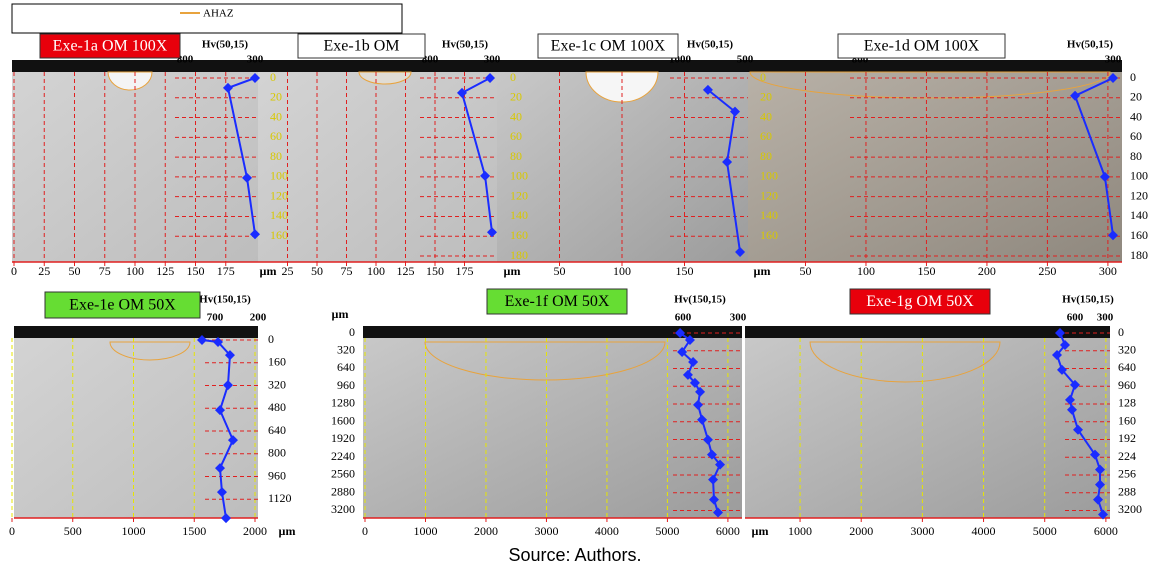  Describe the element at coordinates (1108, 271) in the screenshot. I see `x-tick-label: 300` at that location.